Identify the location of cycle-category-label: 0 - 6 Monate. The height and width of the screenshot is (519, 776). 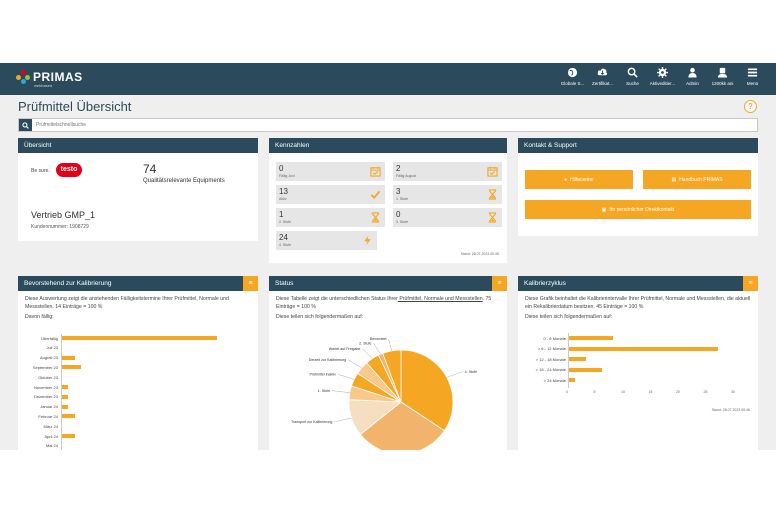
(554, 338).